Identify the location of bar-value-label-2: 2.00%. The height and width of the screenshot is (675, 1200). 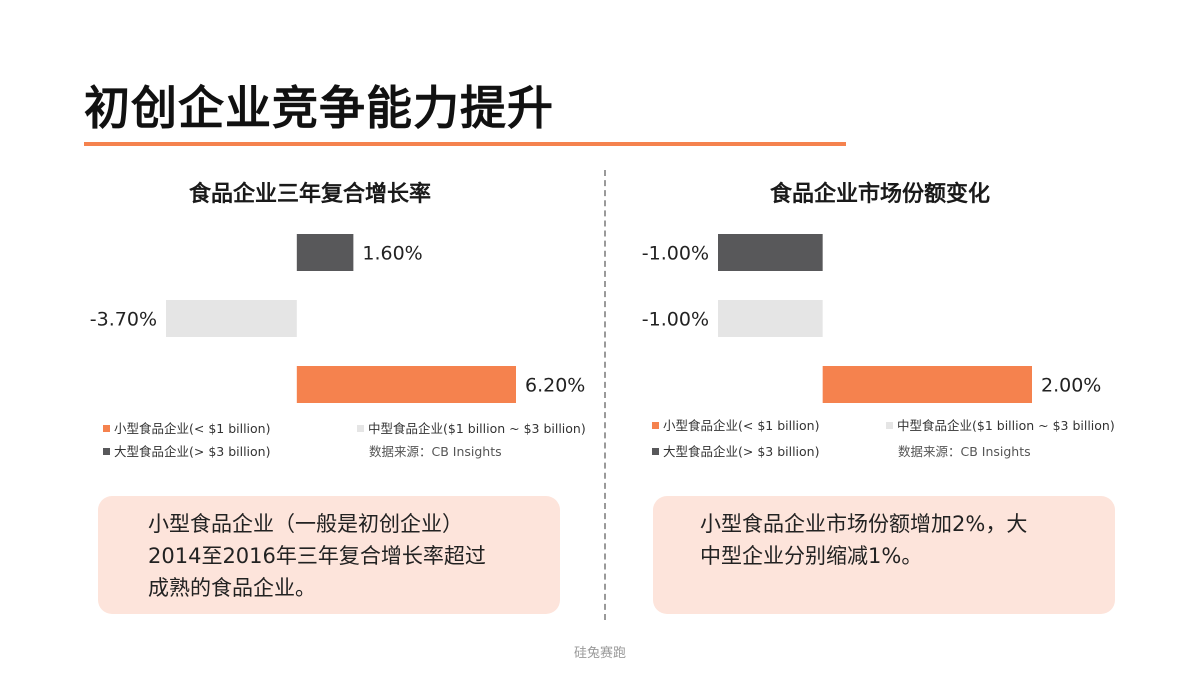
(1071, 386).